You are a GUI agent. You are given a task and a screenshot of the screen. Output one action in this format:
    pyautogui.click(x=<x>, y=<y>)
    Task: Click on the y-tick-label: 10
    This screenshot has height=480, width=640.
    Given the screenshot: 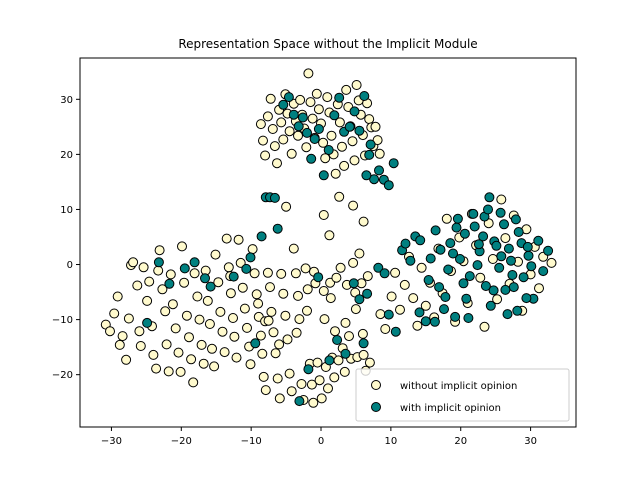 What is the action you would take?
    pyautogui.click(x=66, y=210)
    